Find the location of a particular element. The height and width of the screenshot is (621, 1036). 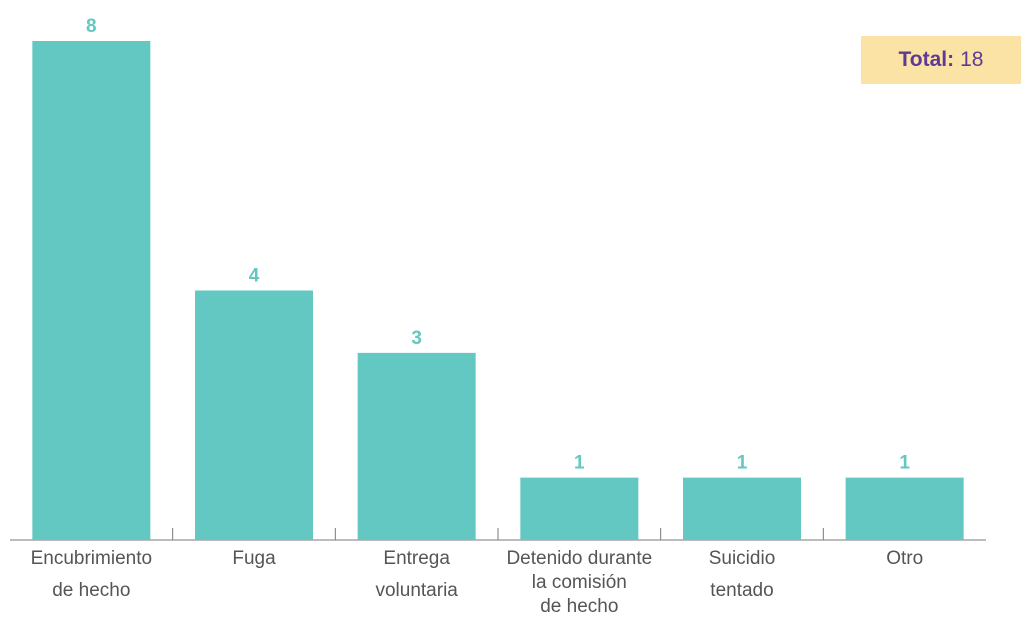

total-box: Total: 18 is located at coordinates (941, 60).